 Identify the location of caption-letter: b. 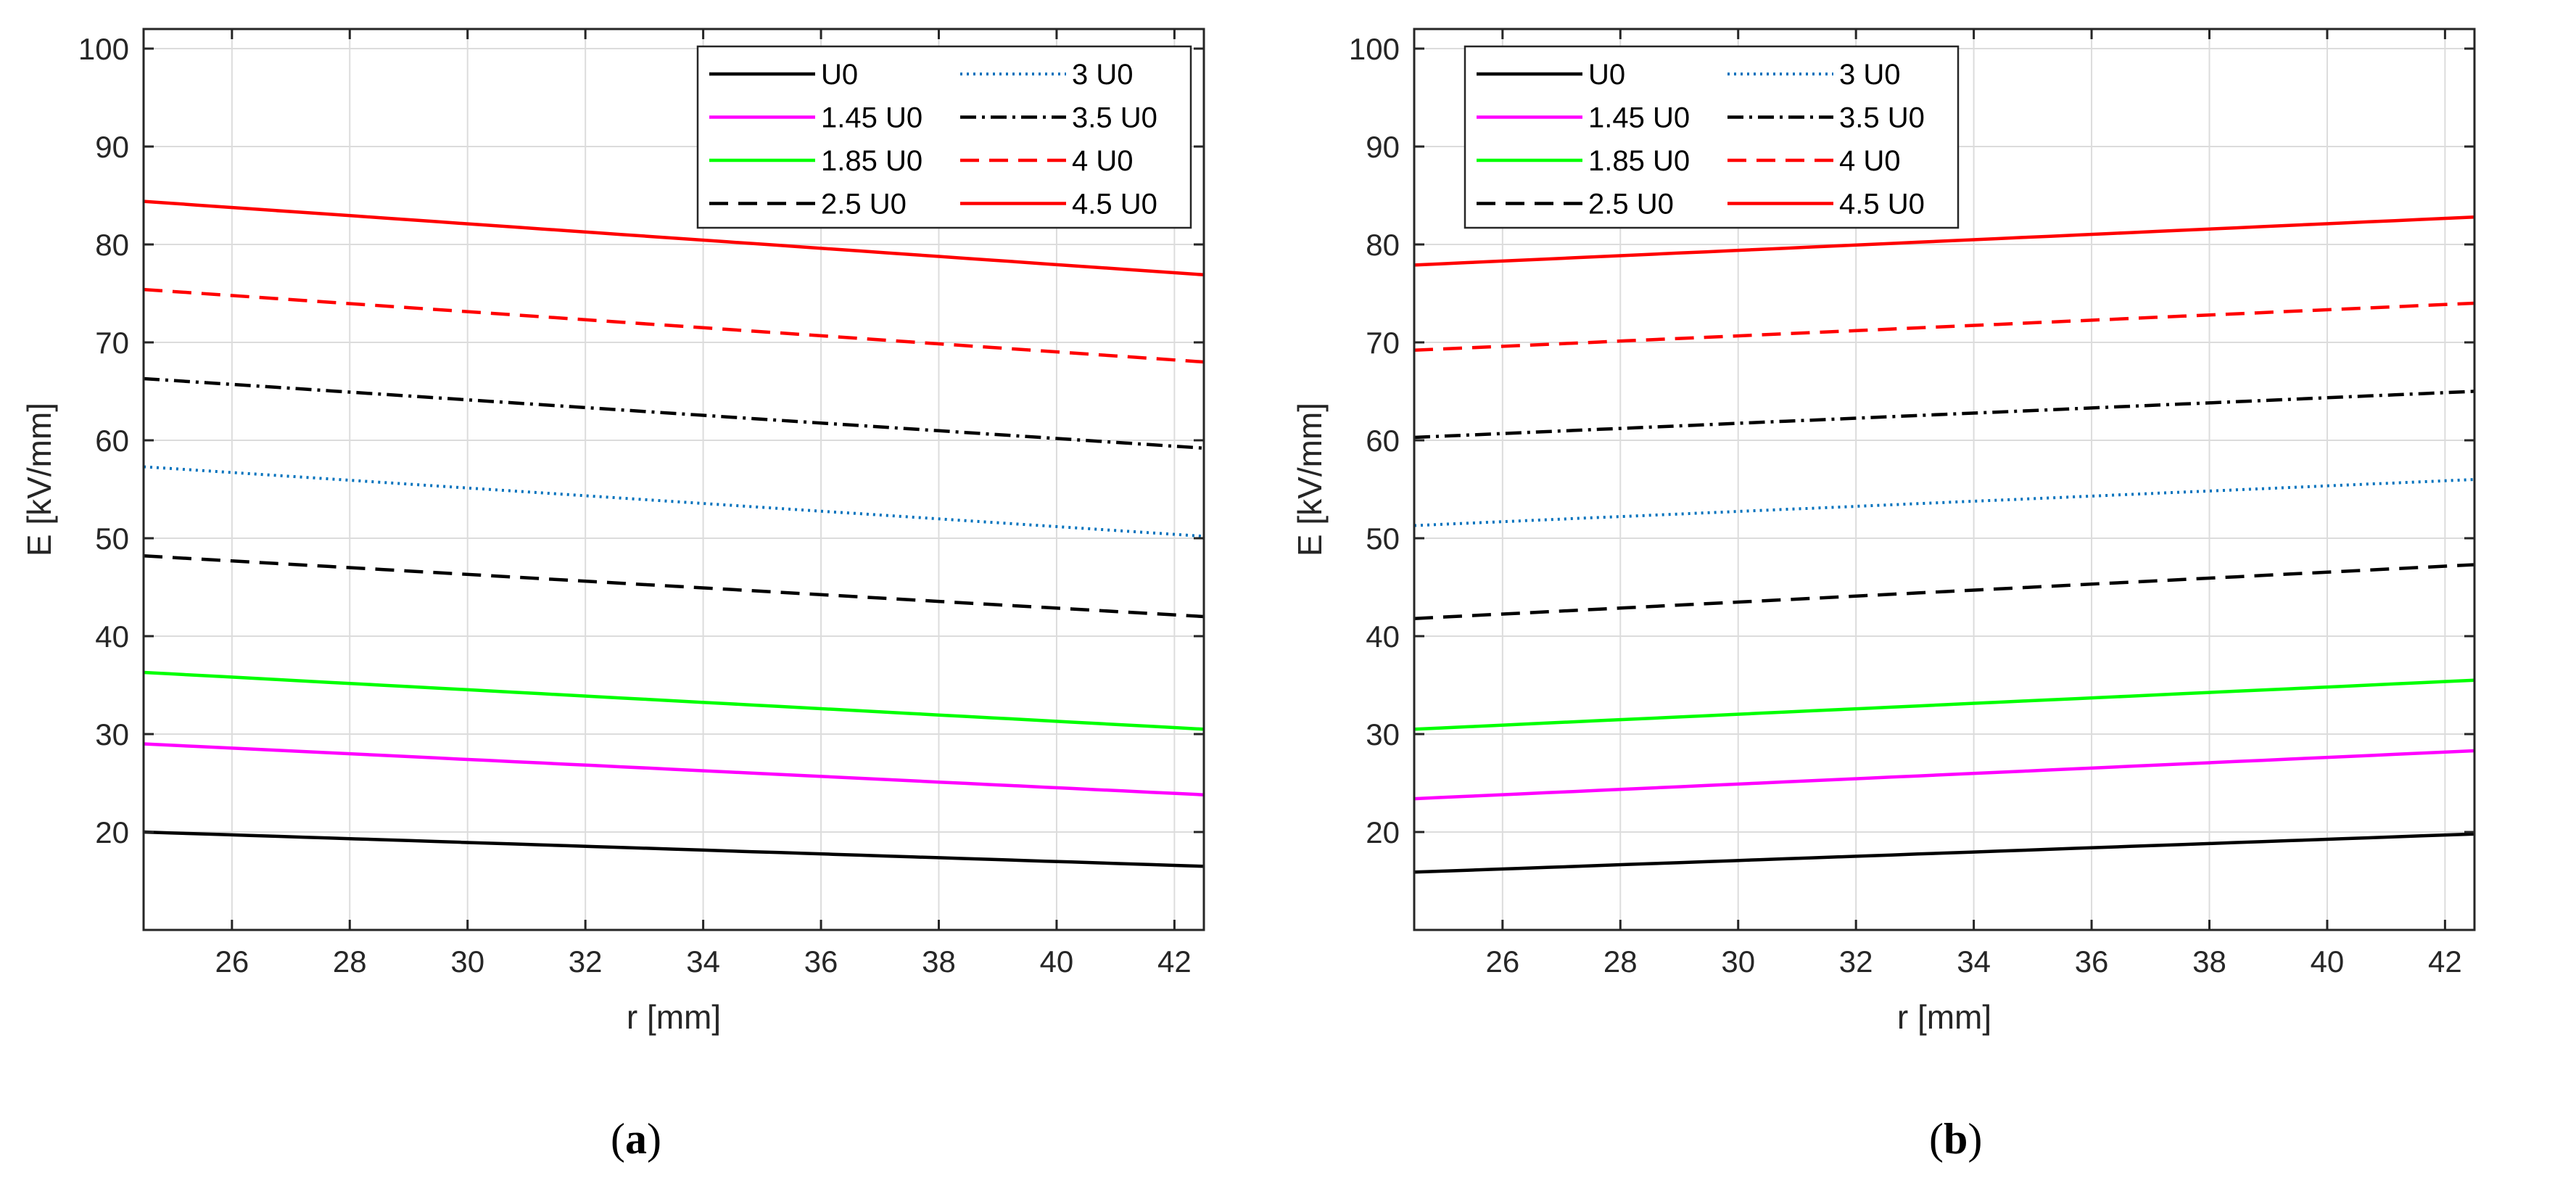
(1956, 1139).